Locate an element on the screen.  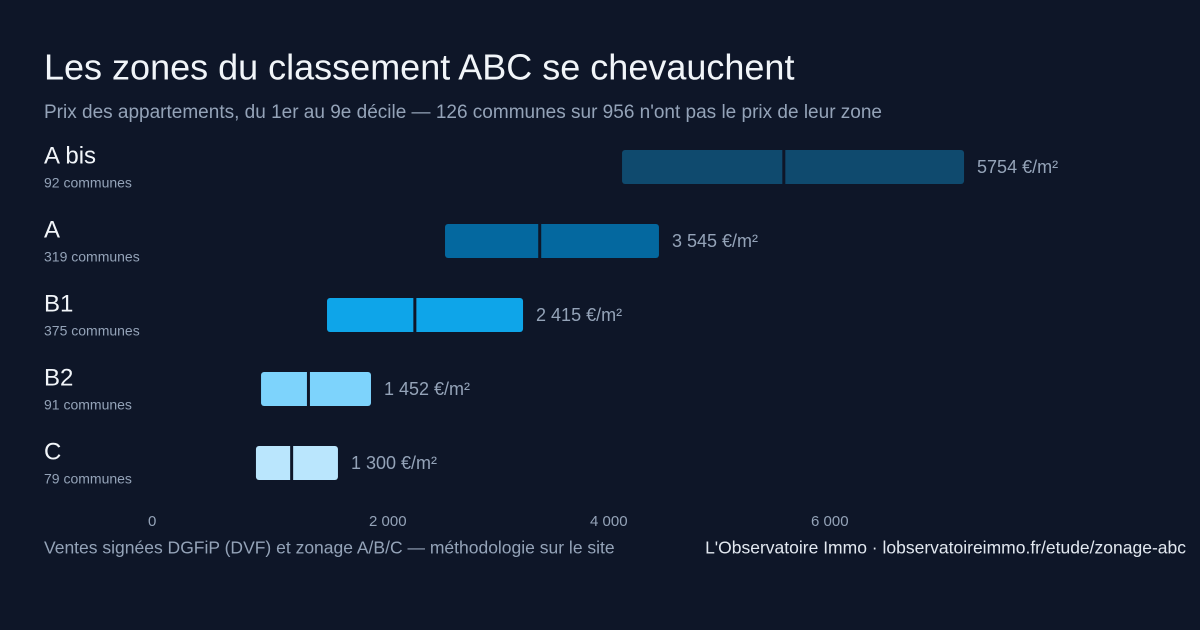
category-label: B1 is located at coordinates (58, 303).